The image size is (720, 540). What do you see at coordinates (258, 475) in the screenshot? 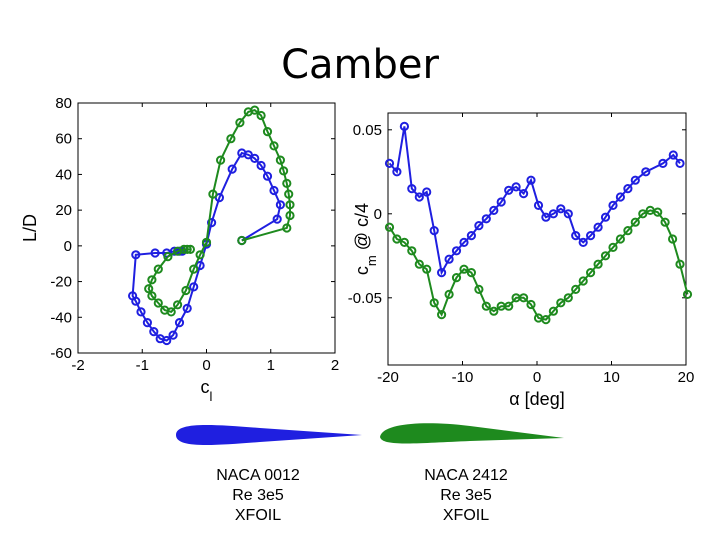
I see `caption-airfoil: NACA 0012` at bounding box center [258, 475].